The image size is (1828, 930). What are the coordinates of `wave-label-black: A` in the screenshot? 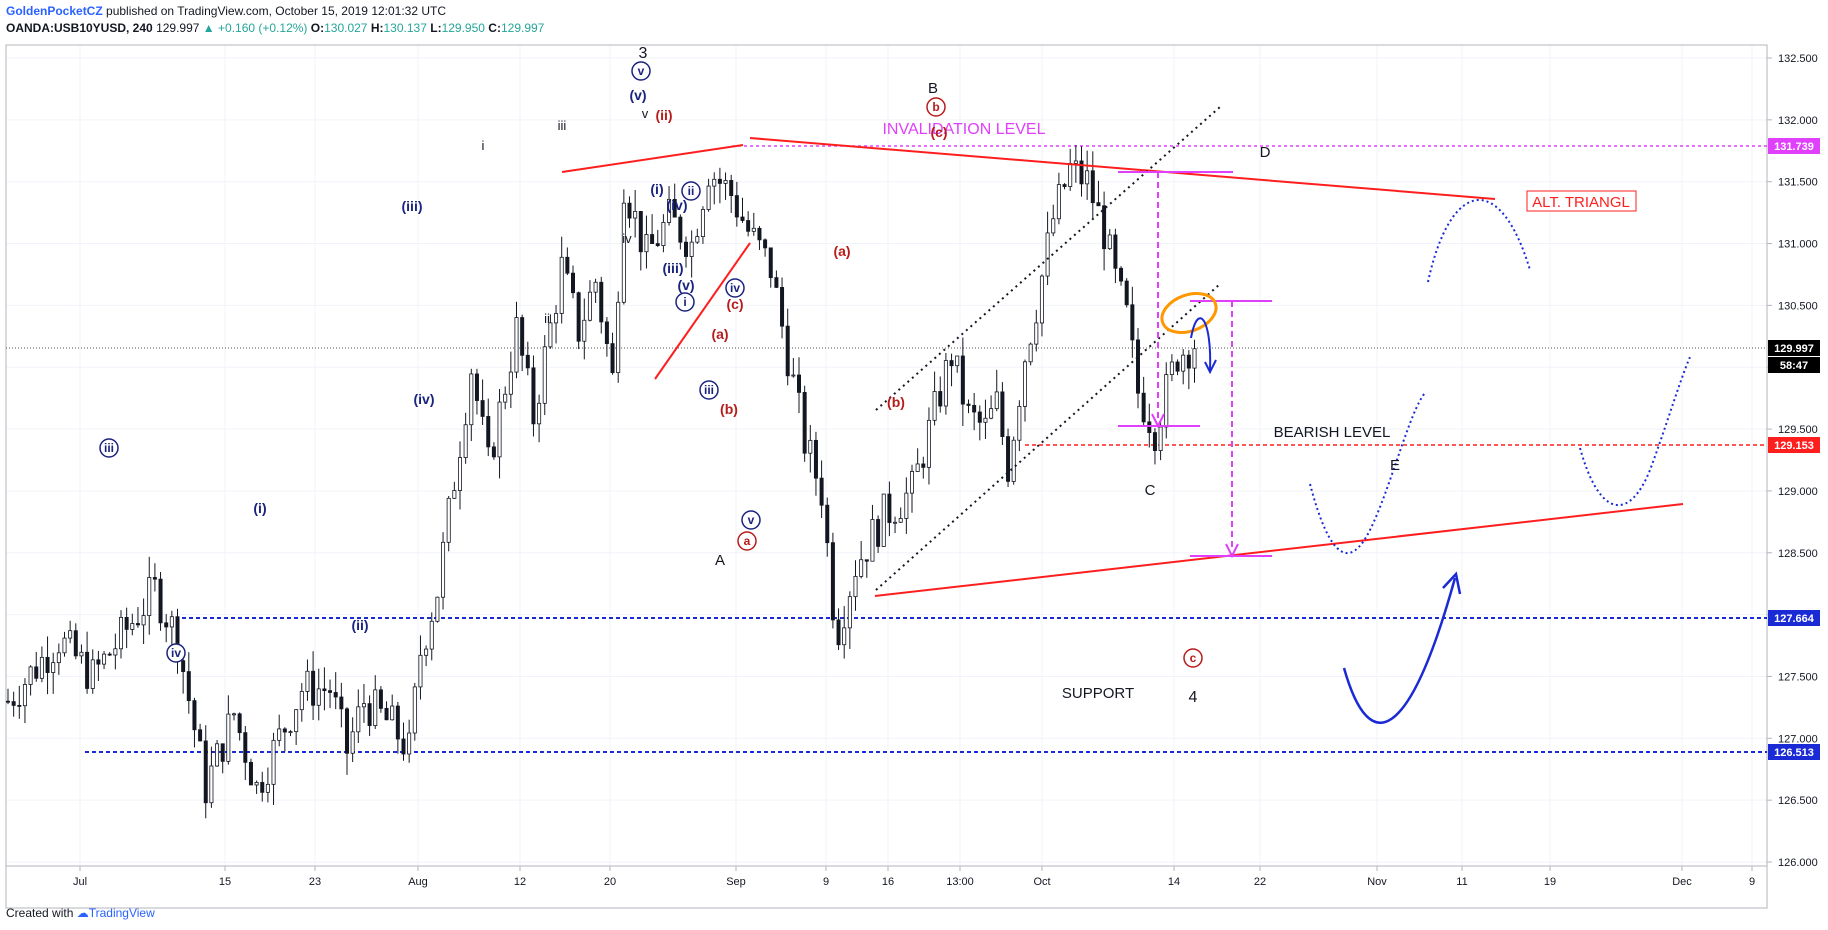 It's located at (720, 560).